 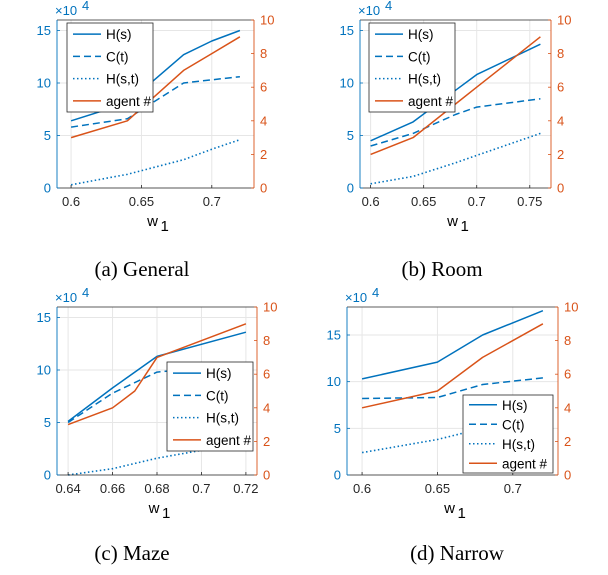 What do you see at coordinates (529, 201) in the screenshot?
I see `x-tick-label: 0.75` at bounding box center [529, 201].